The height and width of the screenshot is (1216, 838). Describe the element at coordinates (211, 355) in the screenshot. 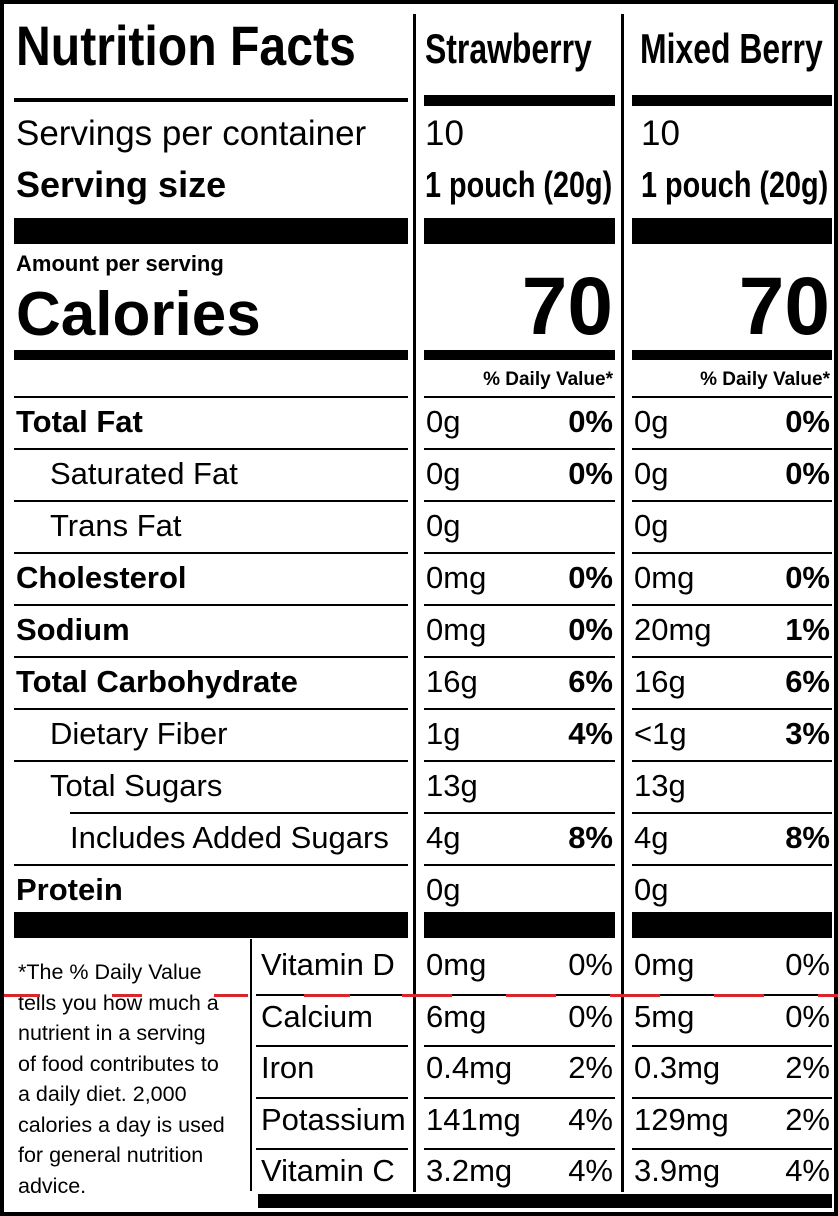

I see `calories-rule` at that location.